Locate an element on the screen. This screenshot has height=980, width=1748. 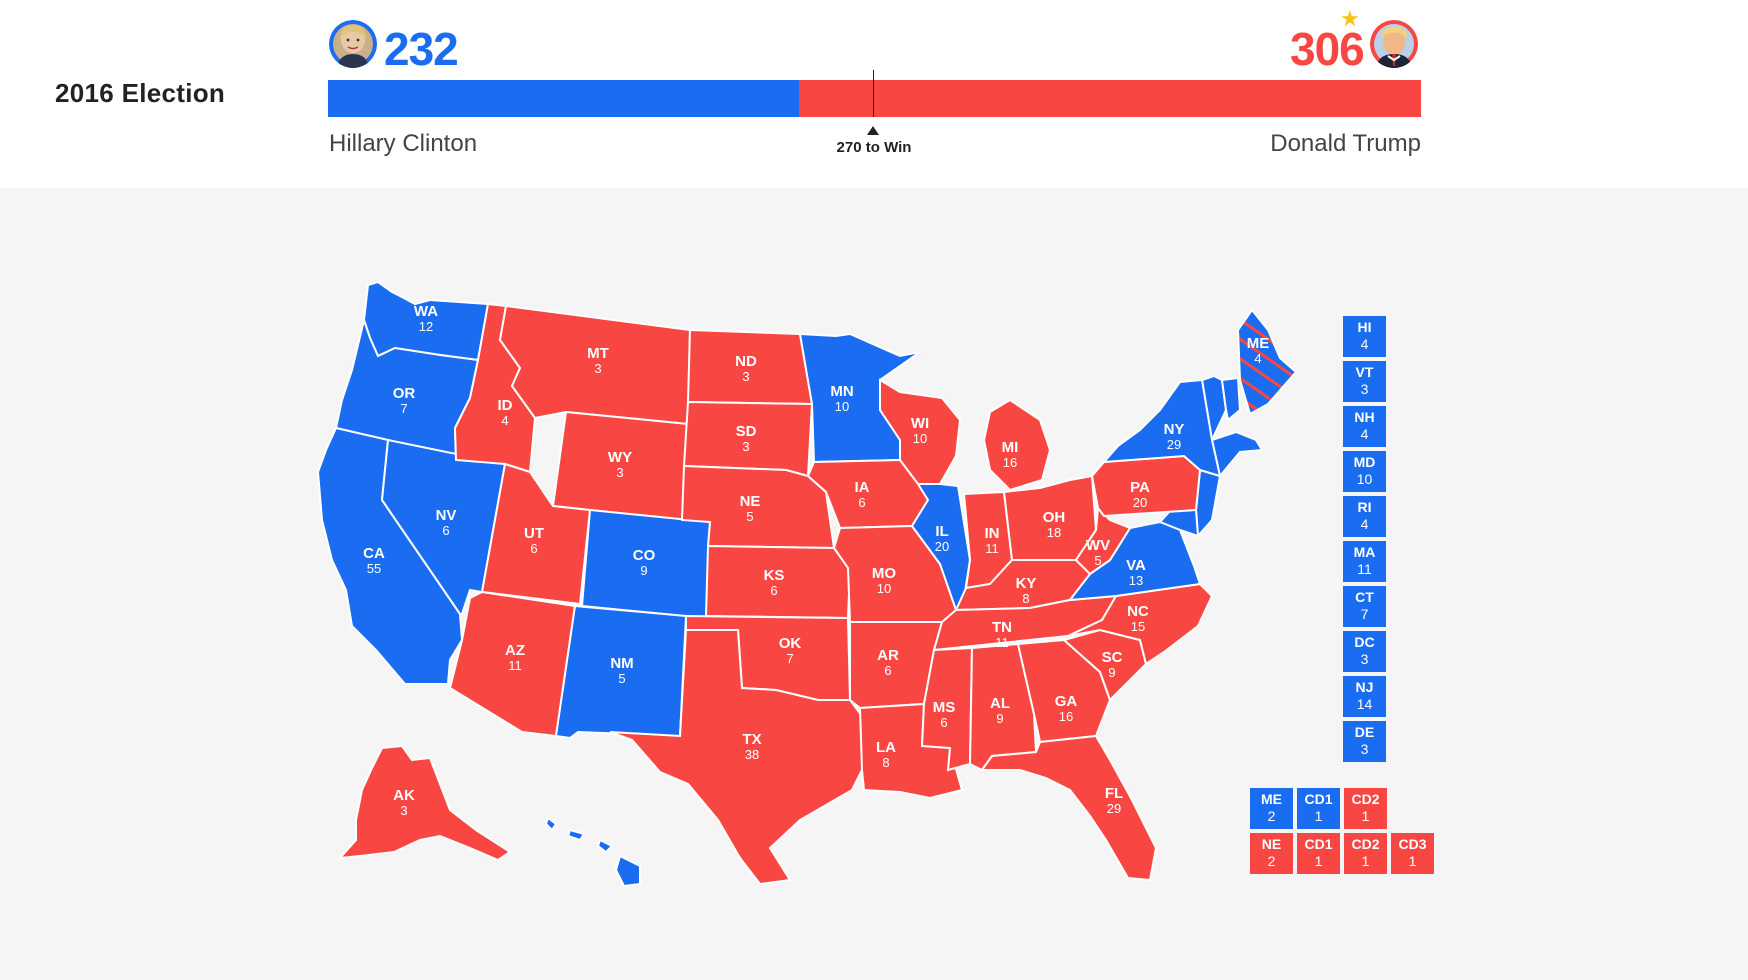
state-ev-nd: 3 is located at coordinates (745, 376).